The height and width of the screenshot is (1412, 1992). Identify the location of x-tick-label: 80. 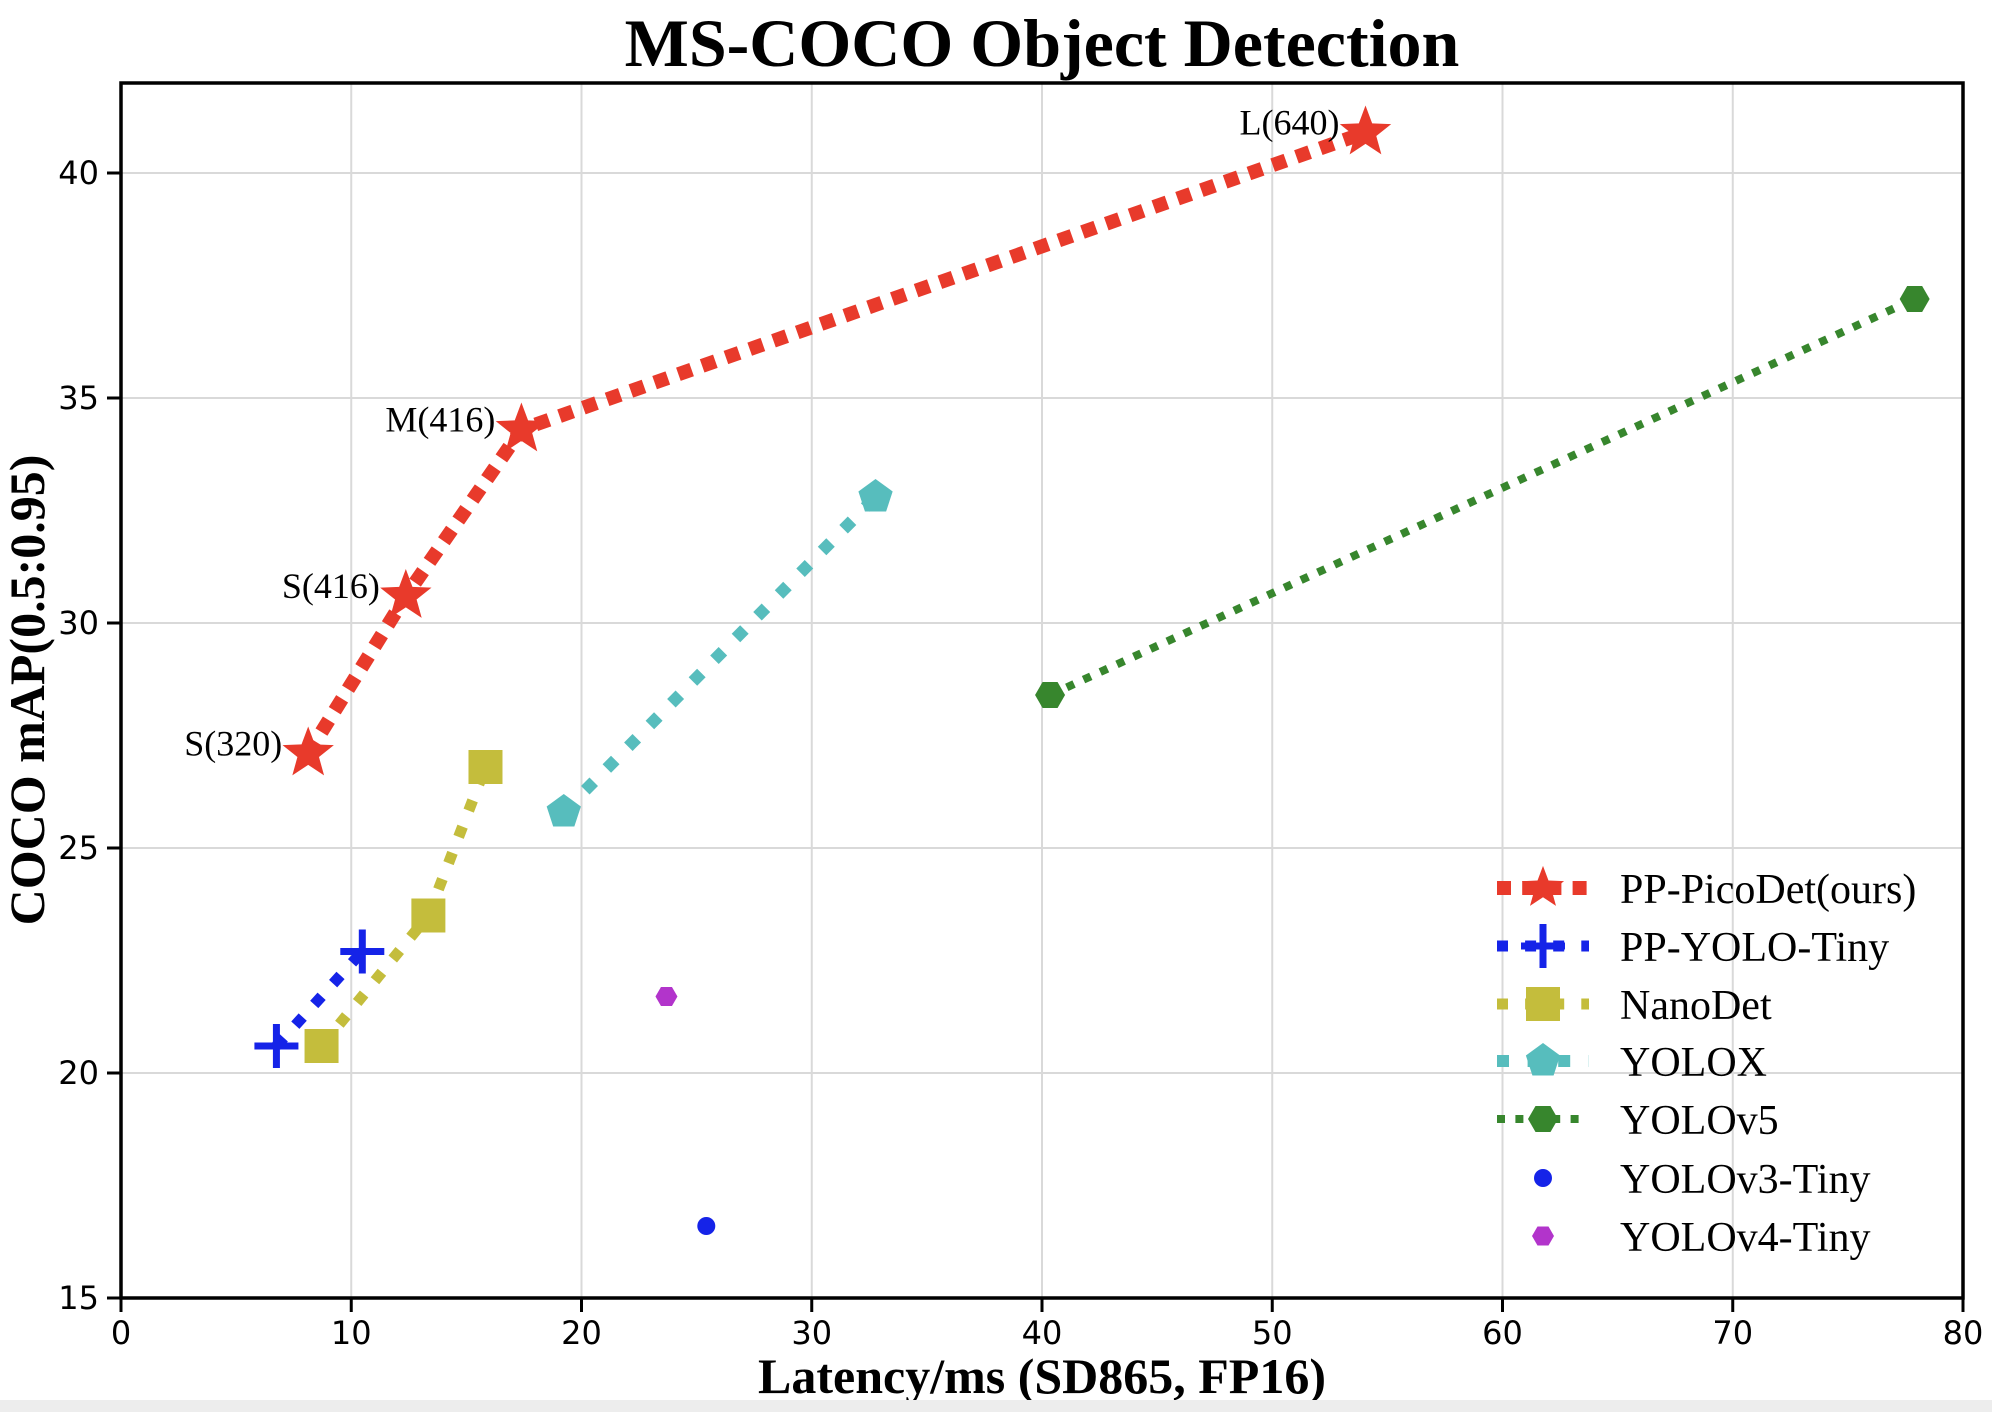
(1963, 1333).